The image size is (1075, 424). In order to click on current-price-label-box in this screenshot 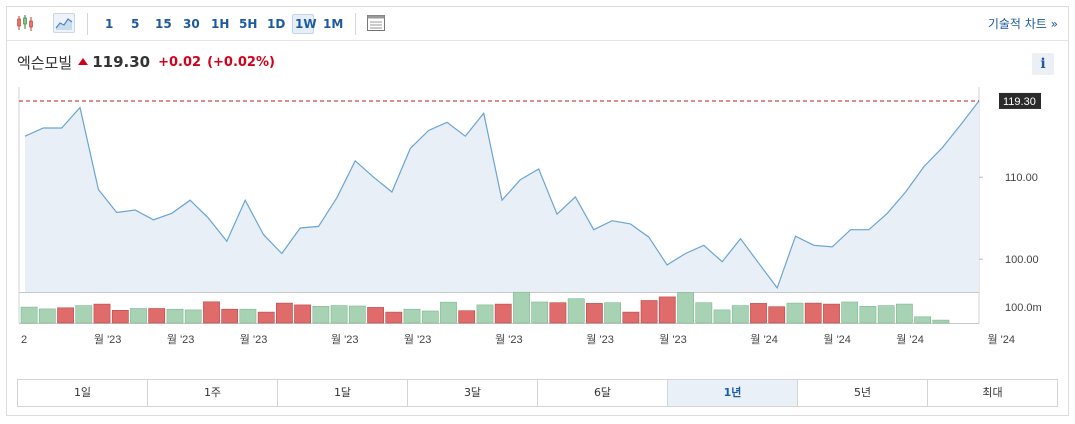, I will do `click(1020, 100)`.